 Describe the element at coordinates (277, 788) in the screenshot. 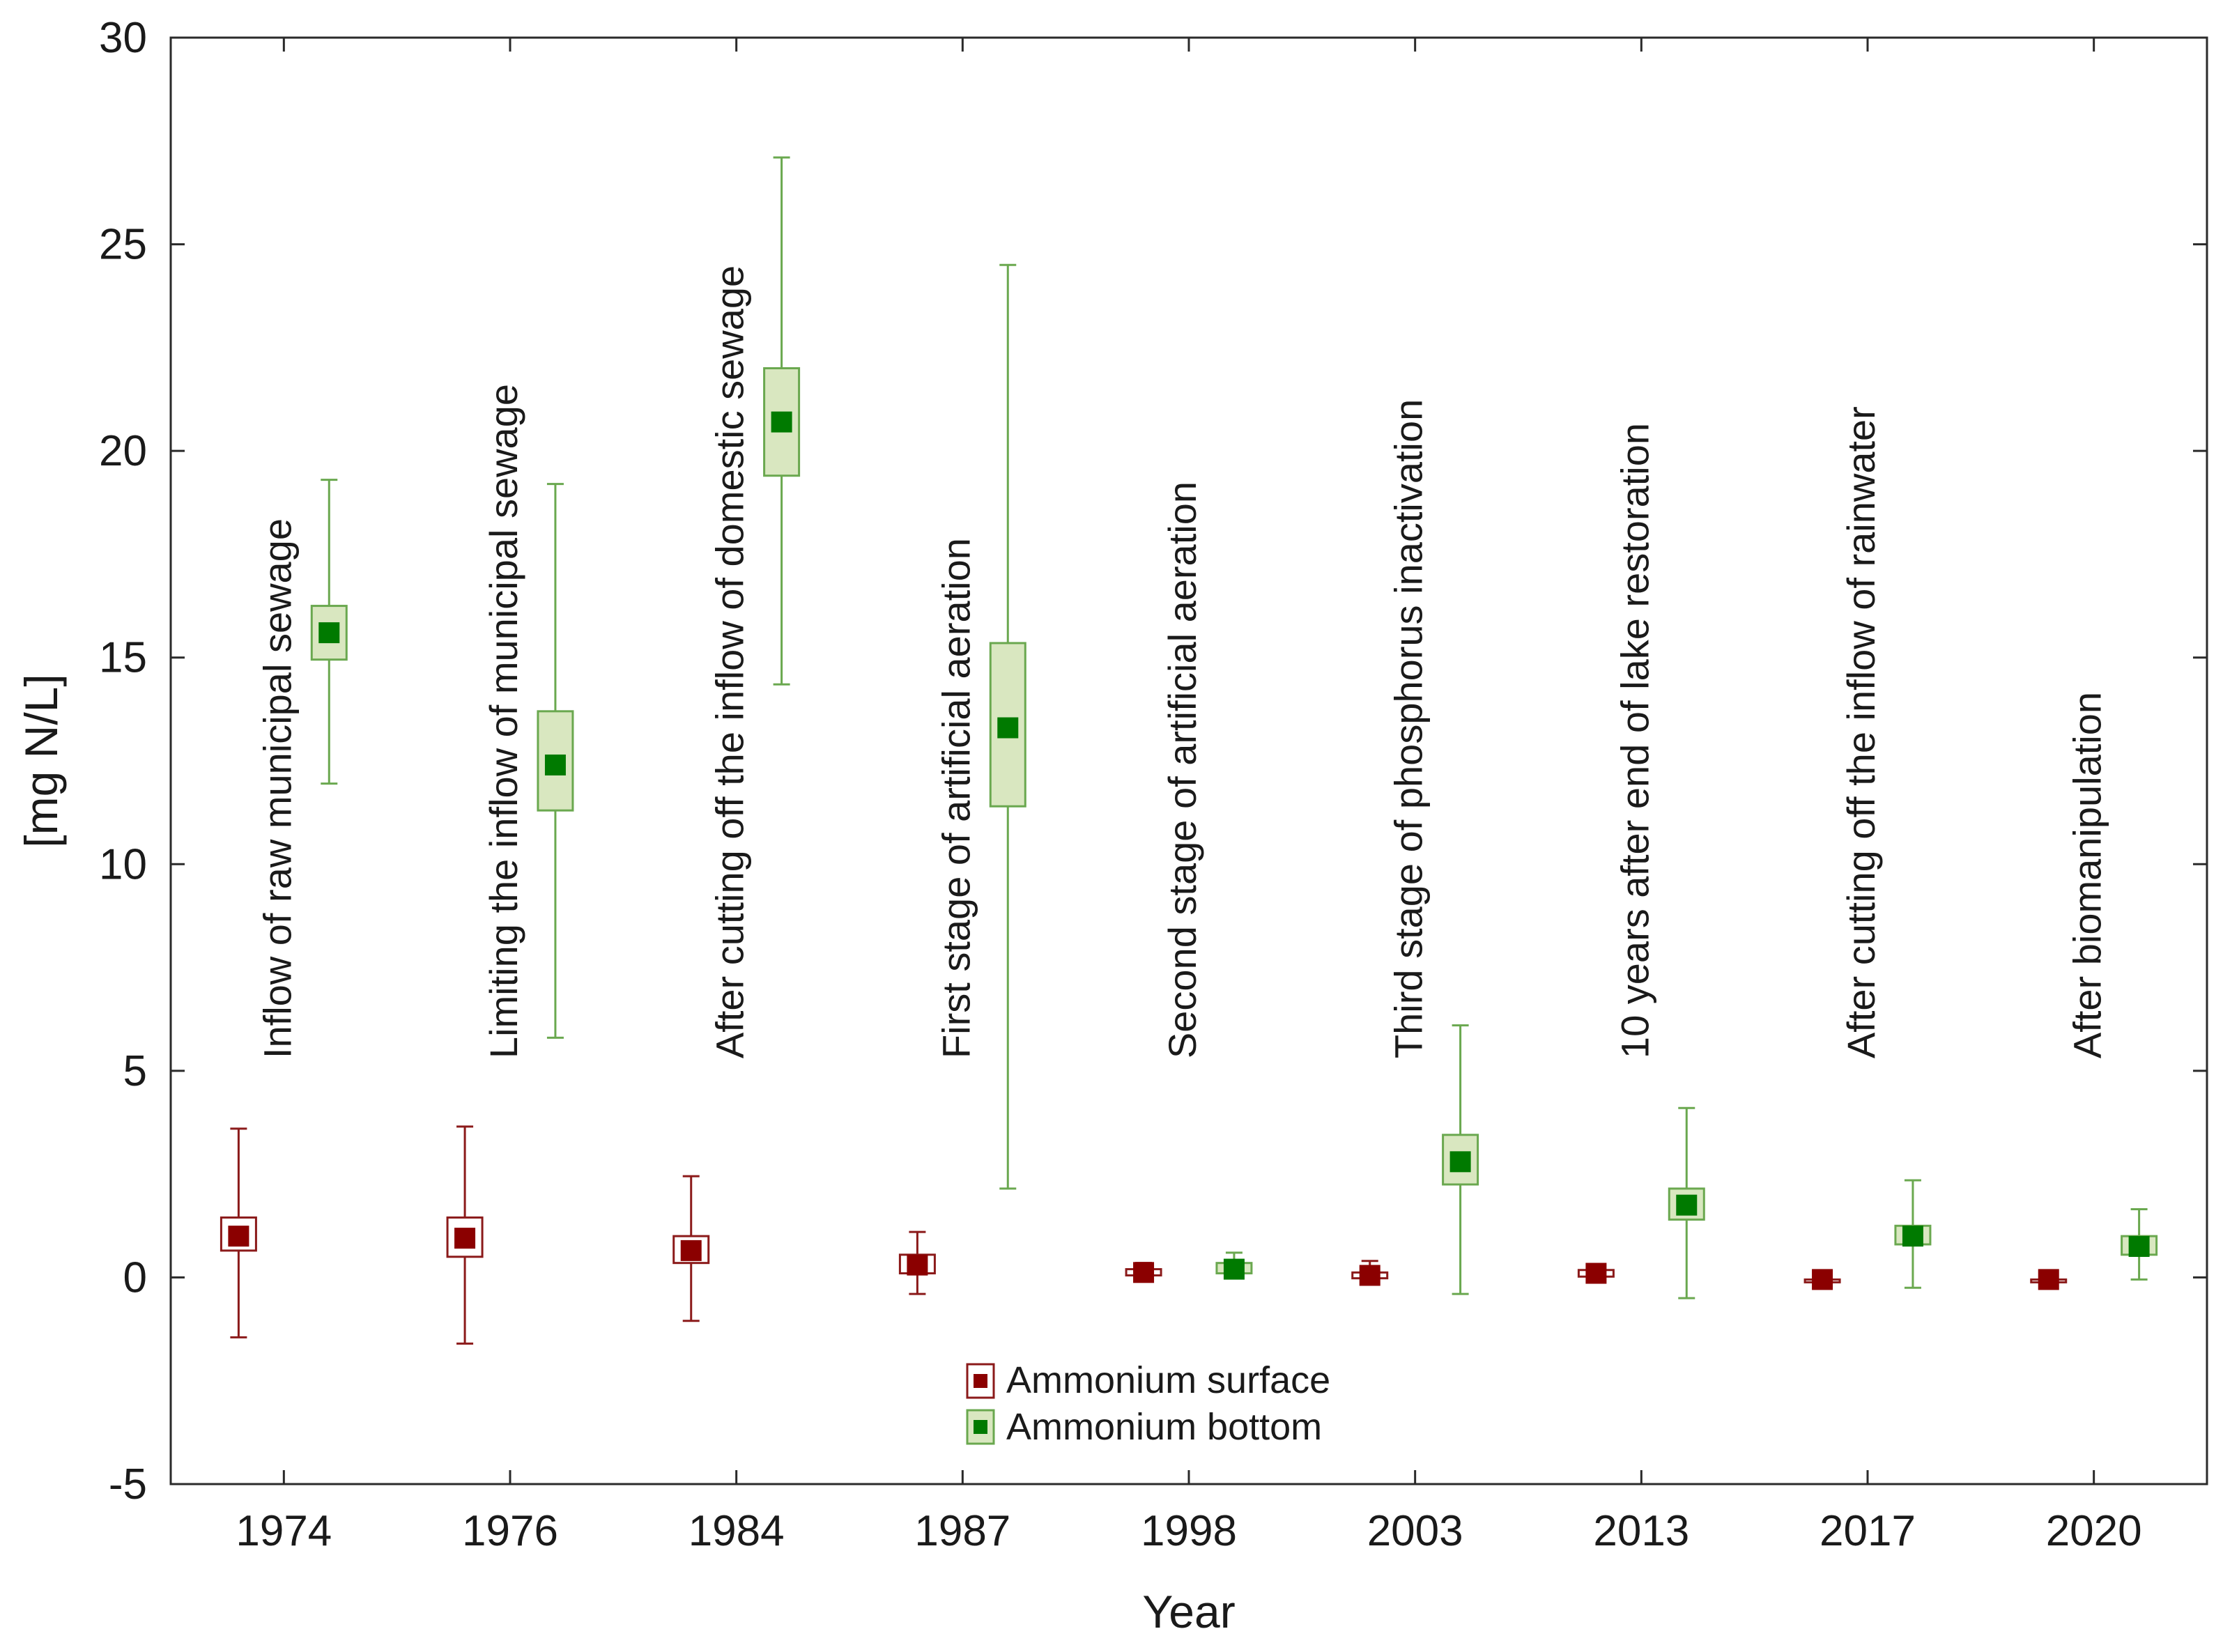

I see `annotation-label: Inflow of raw municipal sewage` at that location.